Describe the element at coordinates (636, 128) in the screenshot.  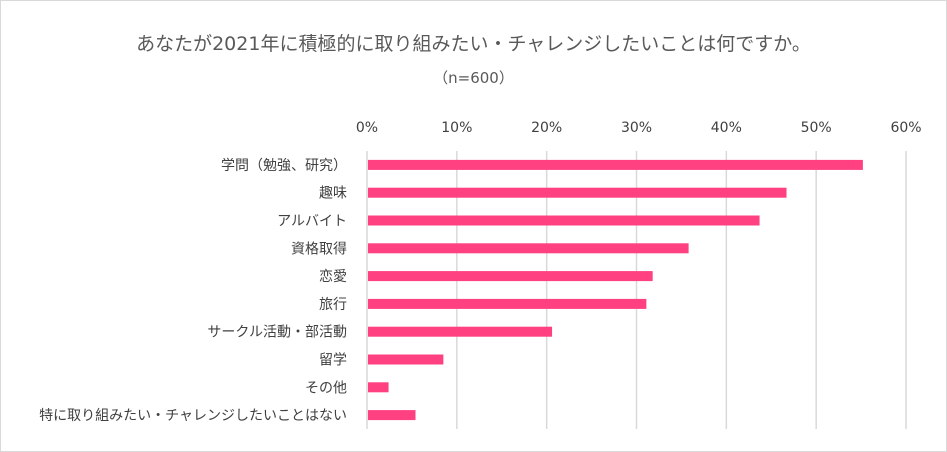
I see `x-tick-label: 30%` at that location.